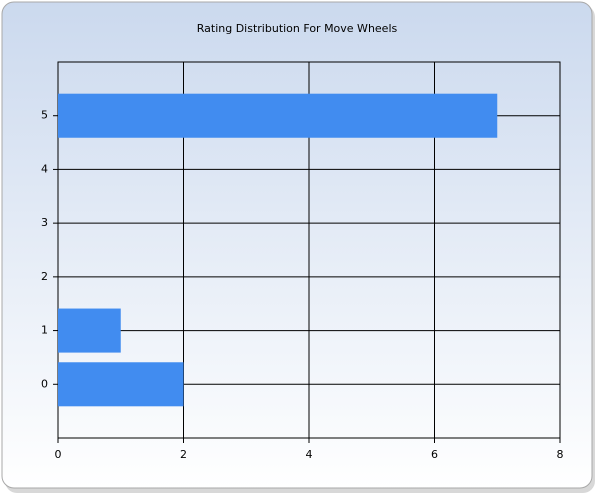 Image resolution: width=600 pixels, height=504 pixels. What do you see at coordinates (44, 383) in the screenshot?
I see `y-tick-label: 0` at bounding box center [44, 383].